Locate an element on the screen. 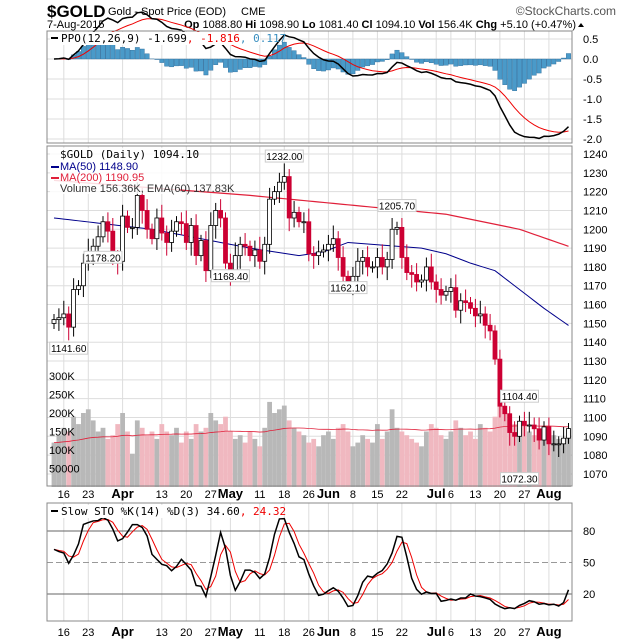  price-tick-label: 1190 is located at coordinates (595, 249).